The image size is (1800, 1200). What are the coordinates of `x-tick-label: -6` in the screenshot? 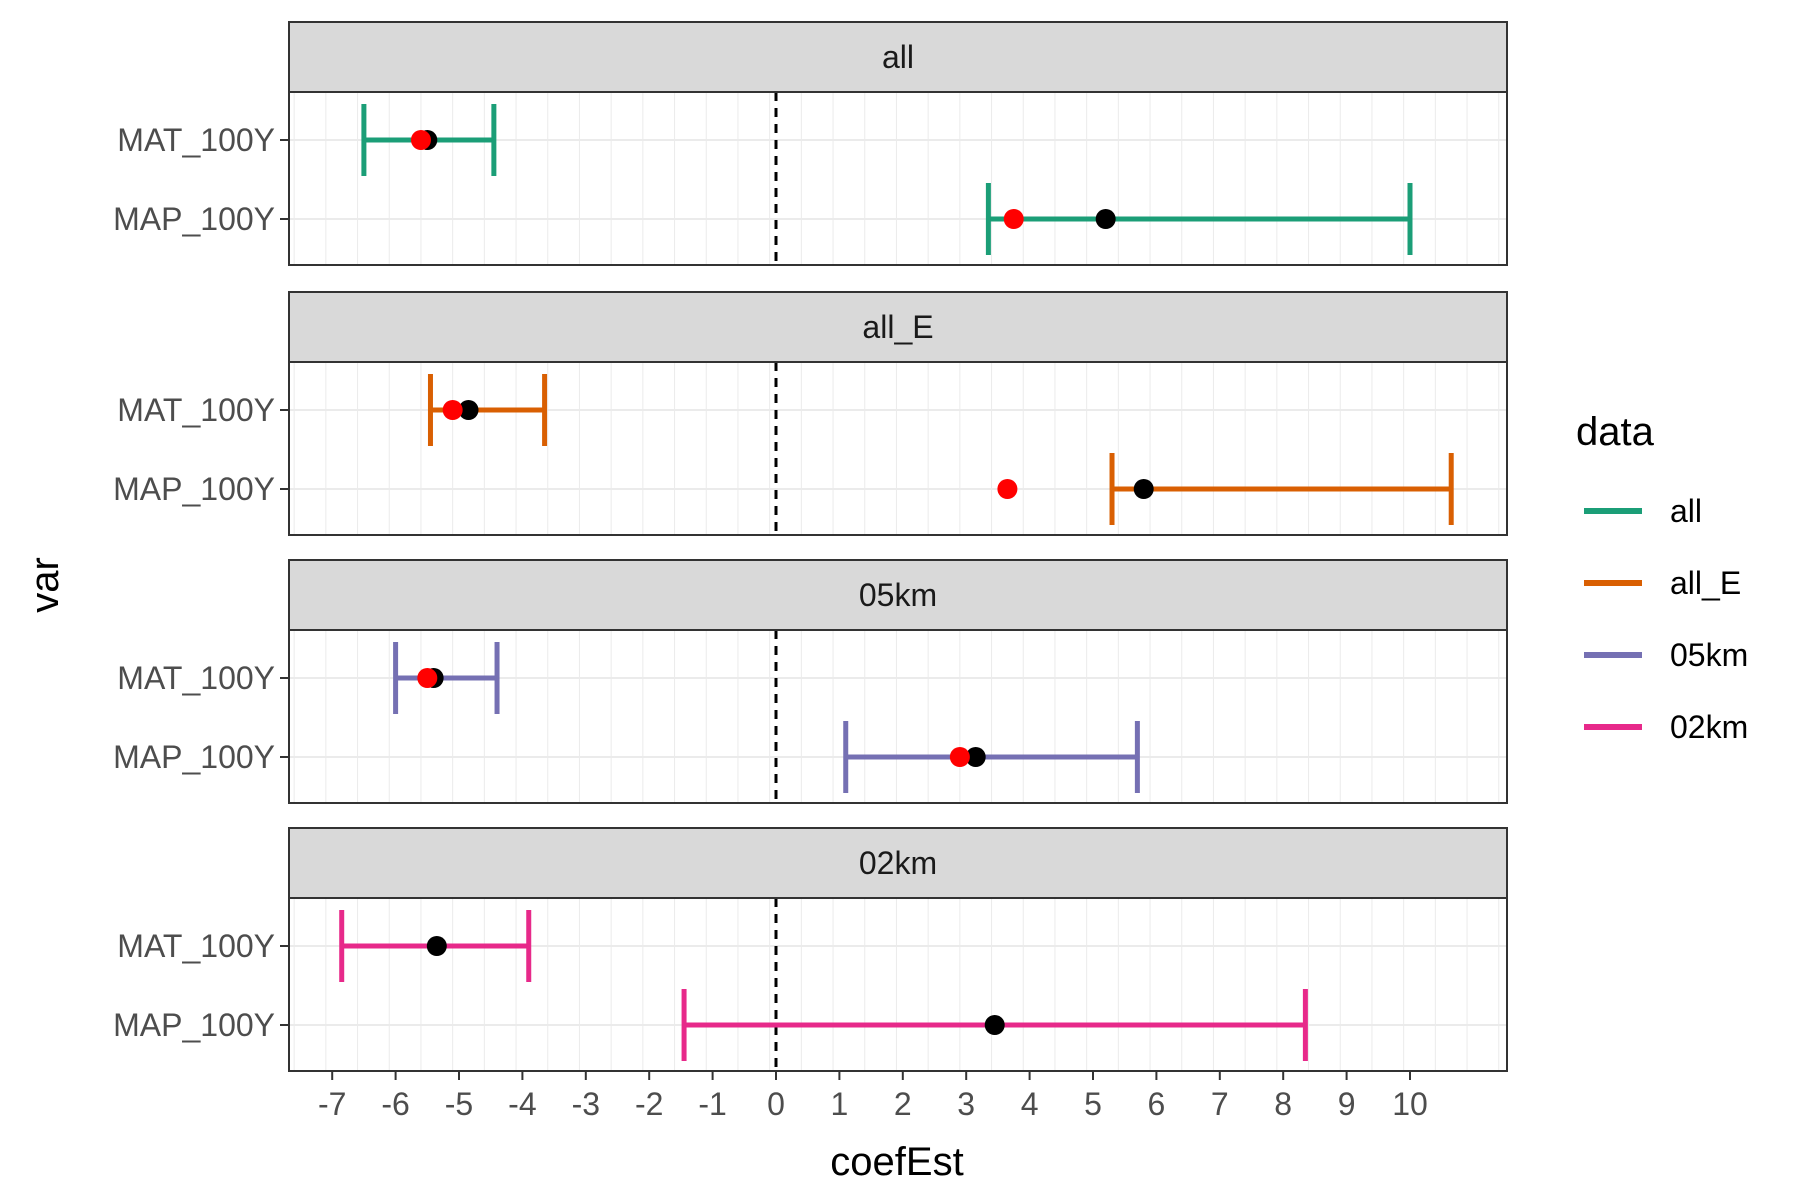 It's located at (395, 1104).